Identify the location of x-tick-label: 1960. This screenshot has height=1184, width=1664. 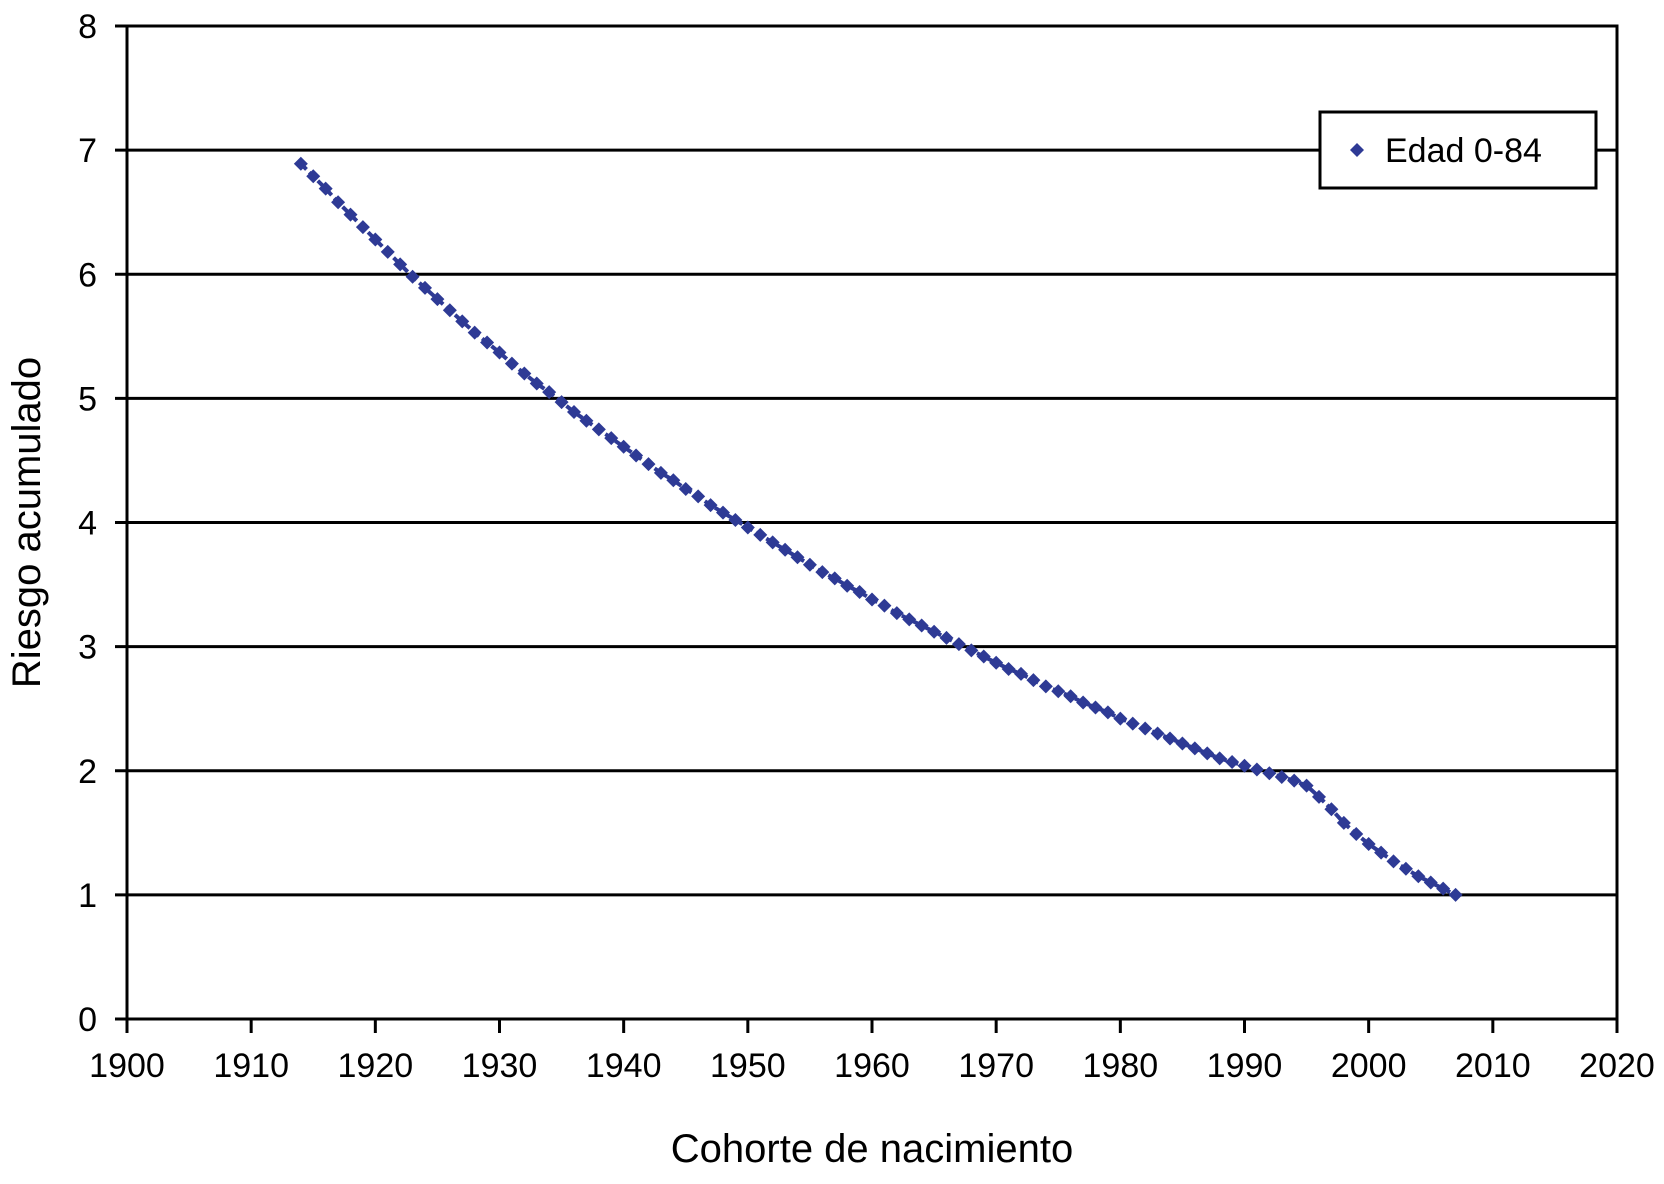
(872, 1066).